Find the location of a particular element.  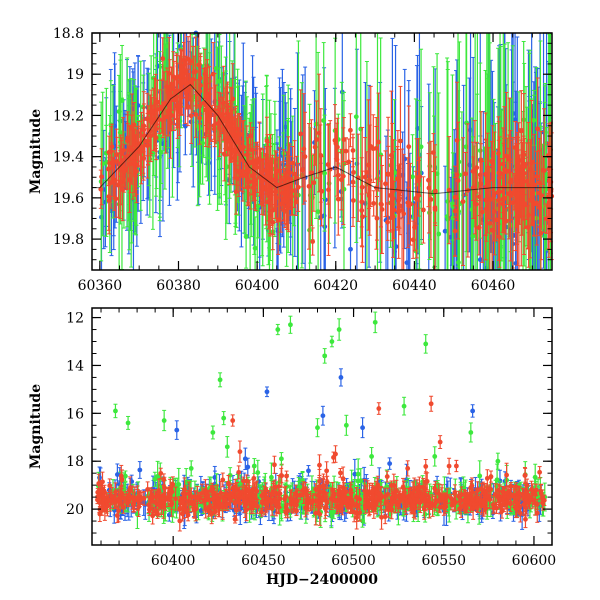

x-tick-label: 60440 is located at coordinates (414, 286).